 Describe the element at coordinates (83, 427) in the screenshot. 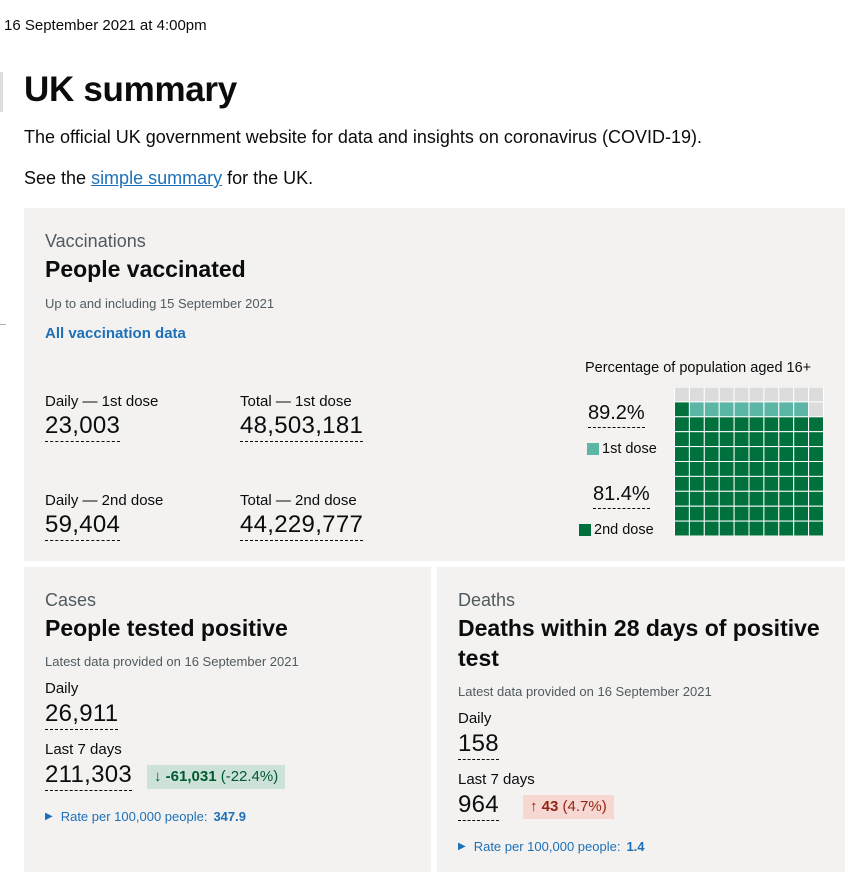

I see `daily-first-dose-value: 23,003` at that location.